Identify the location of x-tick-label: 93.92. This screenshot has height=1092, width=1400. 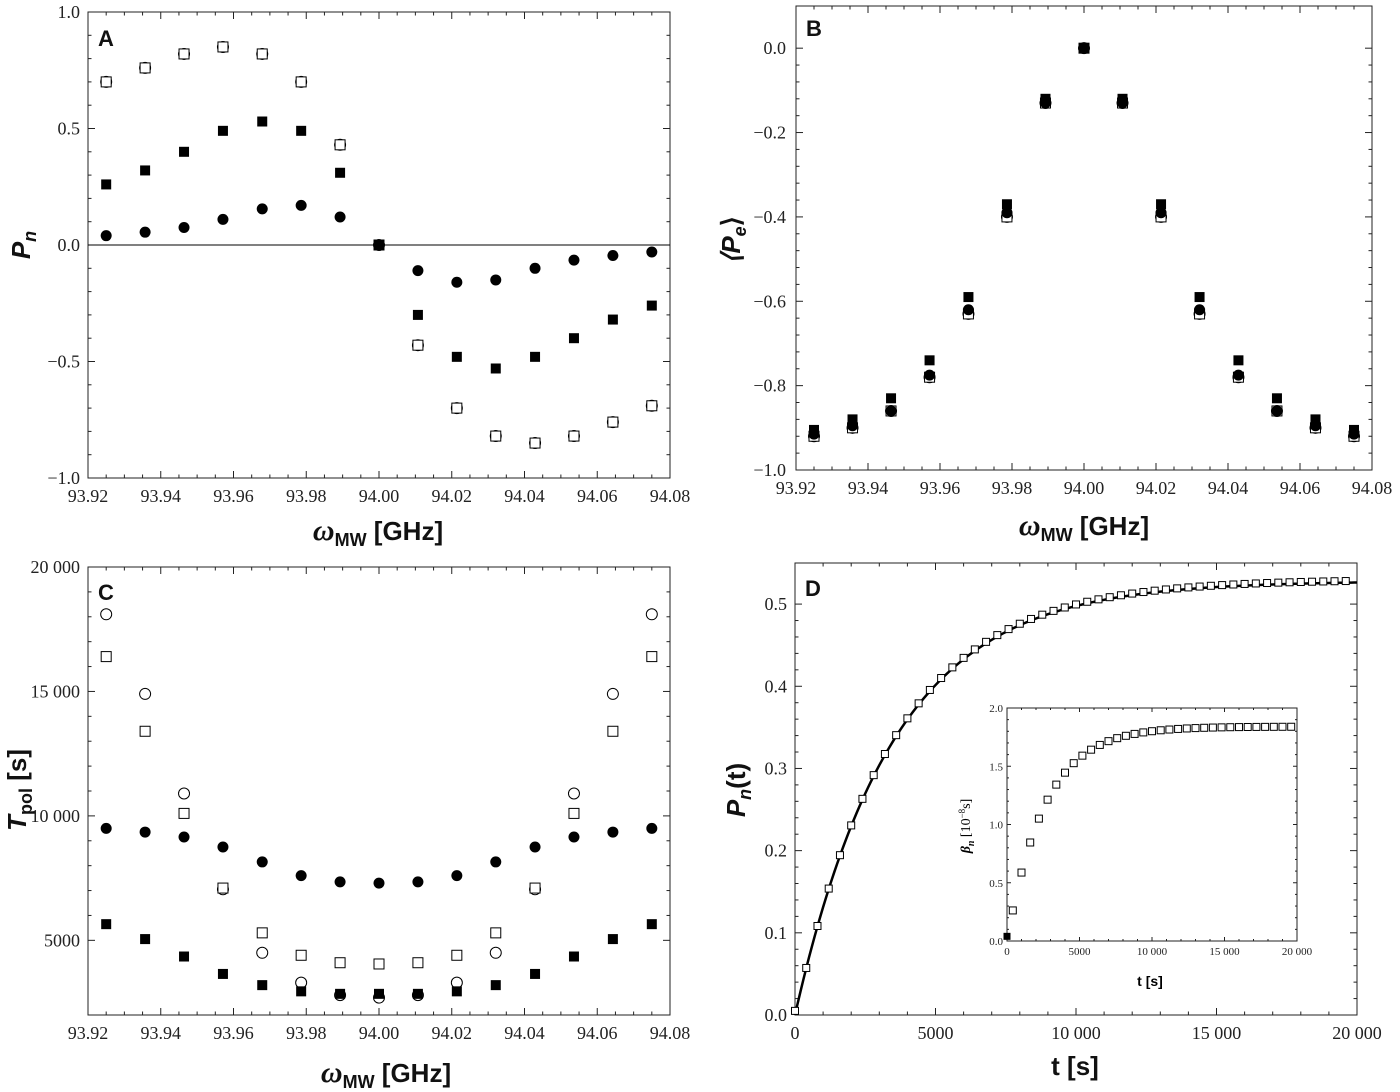
(88, 1033).